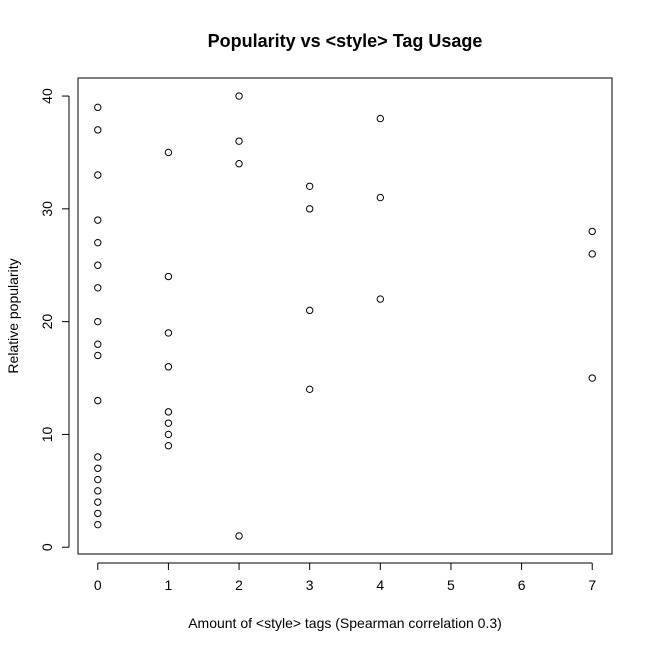  Describe the element at coordinates (310, 585) in the screenshot. I see `x-tick-label: 3` at that location.